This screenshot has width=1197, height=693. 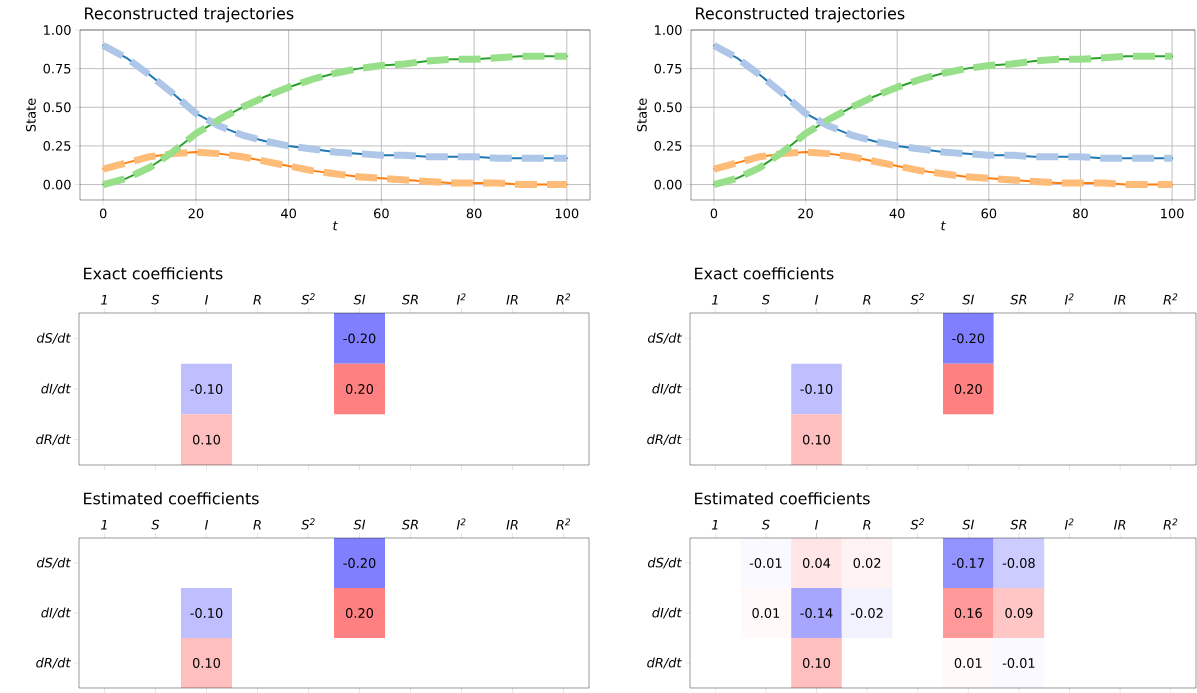 I want to click on data-label: -0.01, so click(x=765, y=563).